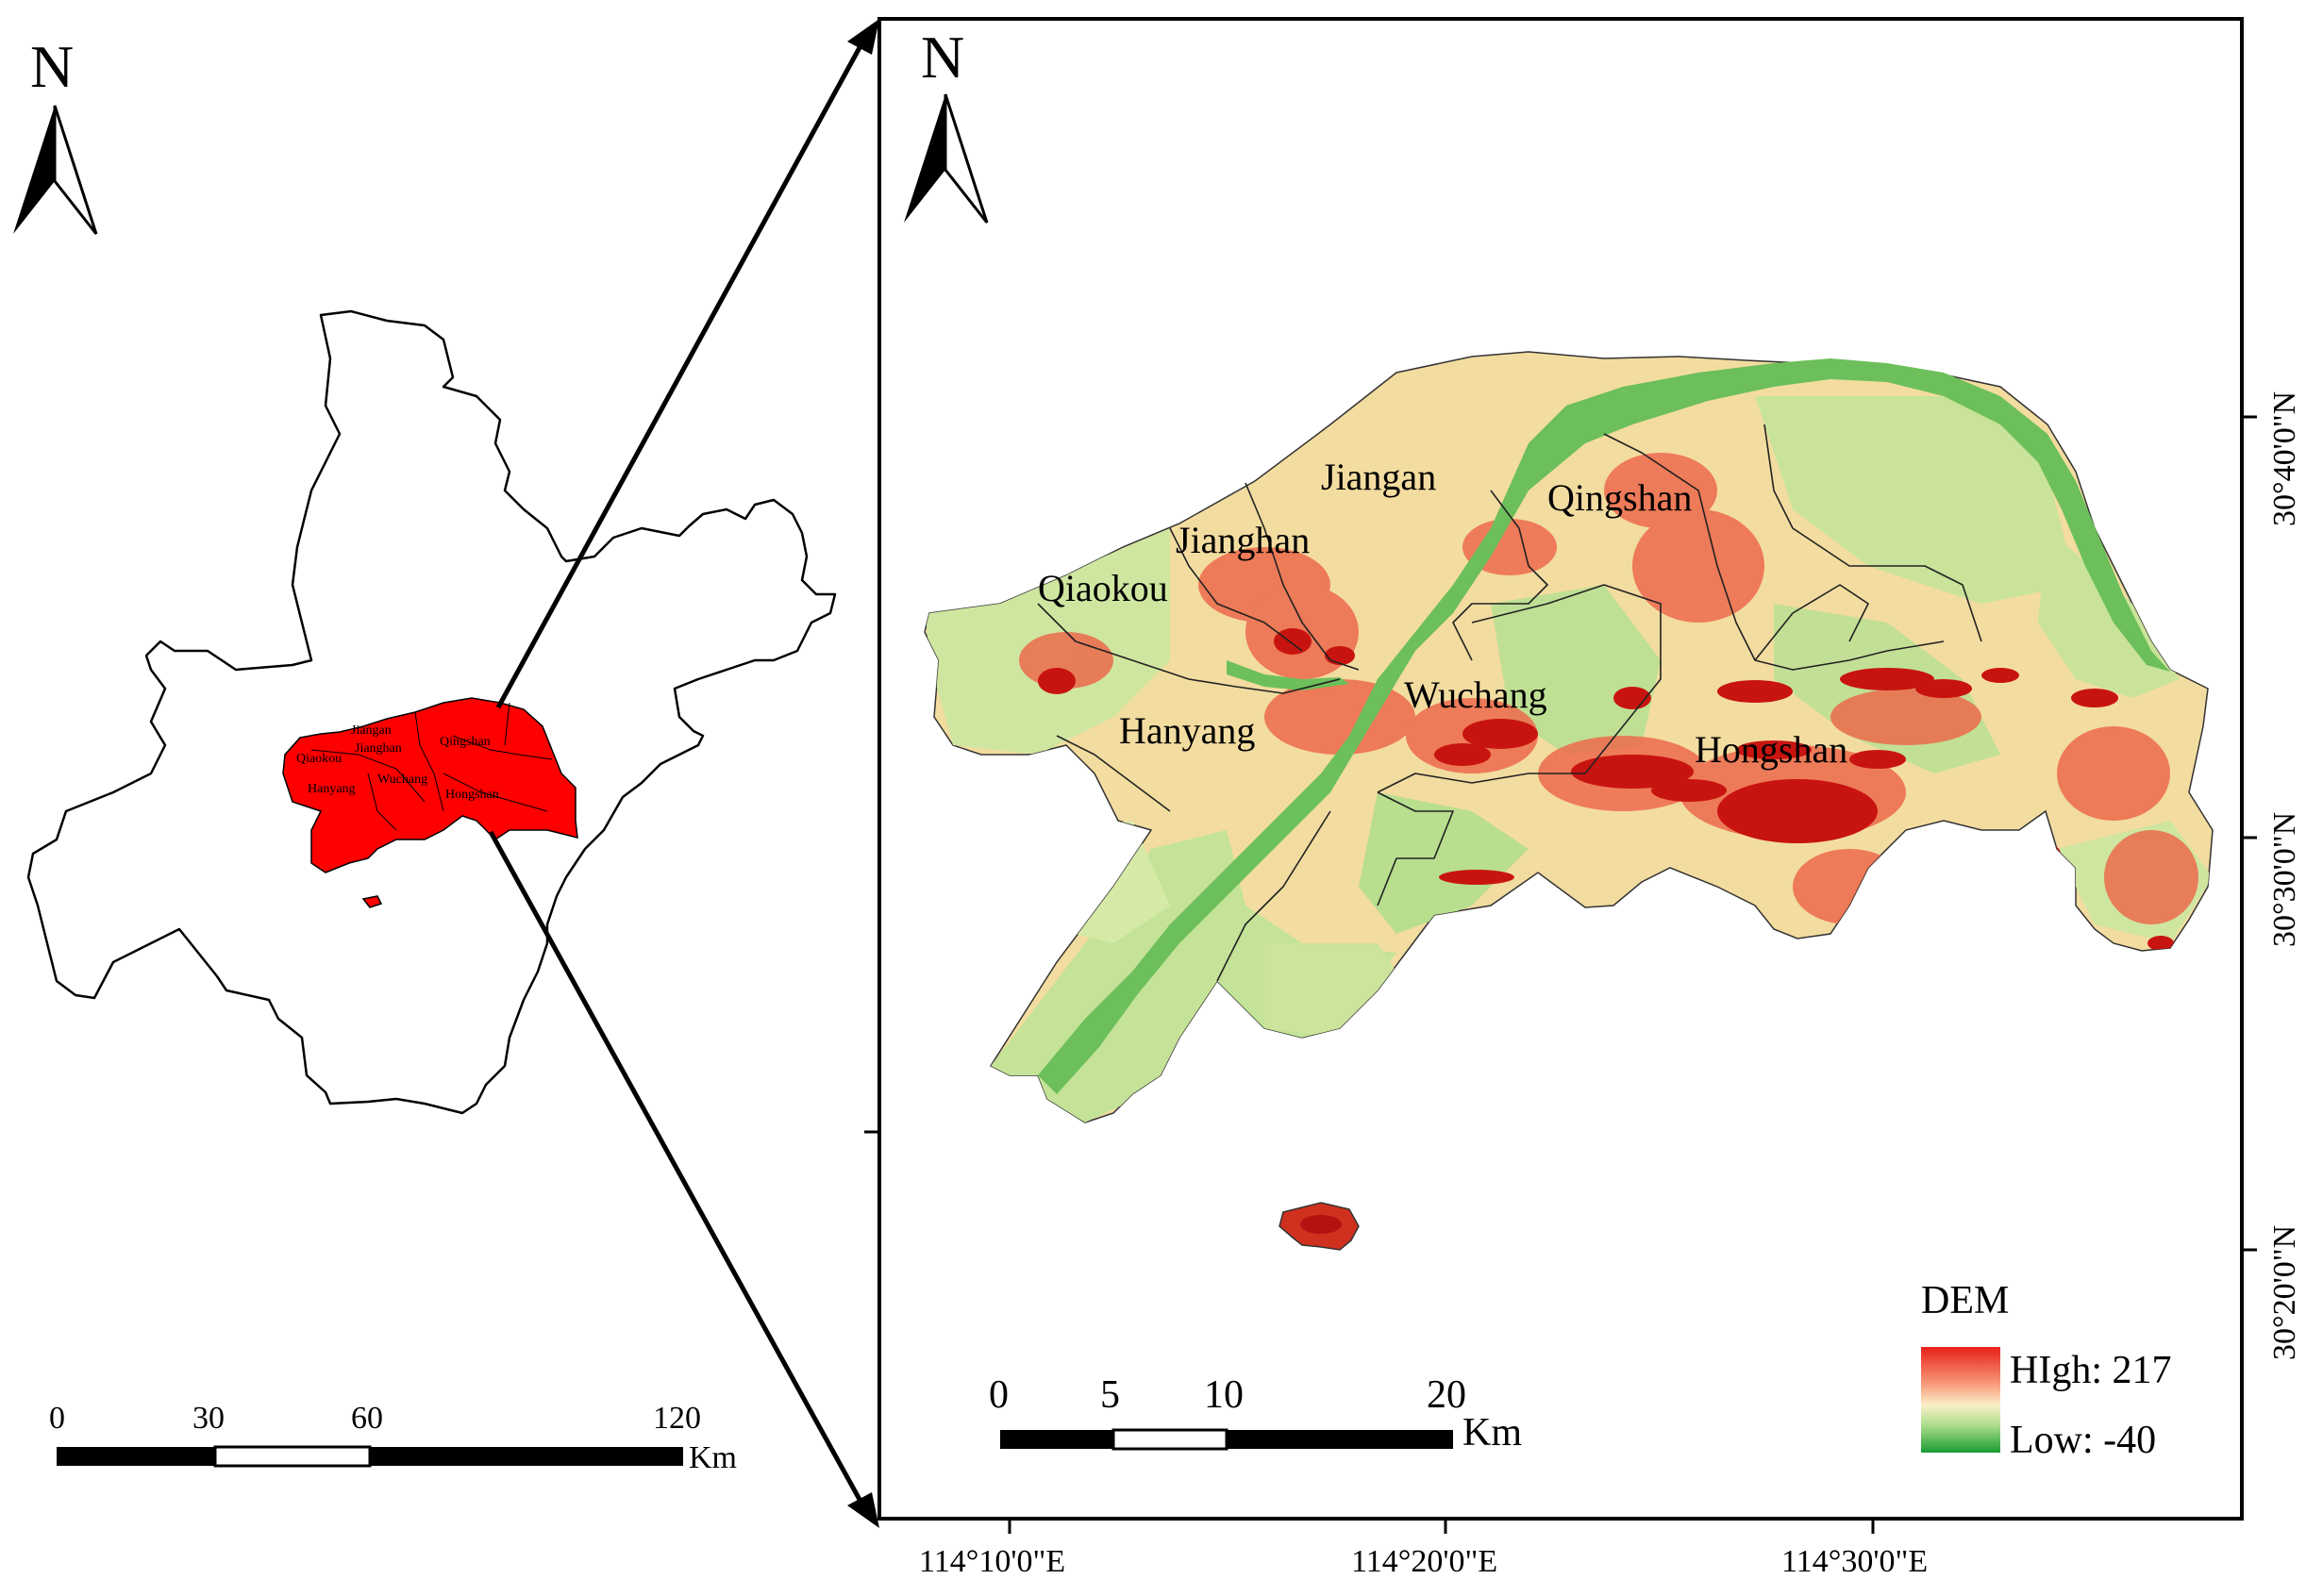 This screenshot has height=1596, width=2306. Describe the element at coordinates (1960, 1400) in the screenshot. I see `legend-color-ramp` at that location.